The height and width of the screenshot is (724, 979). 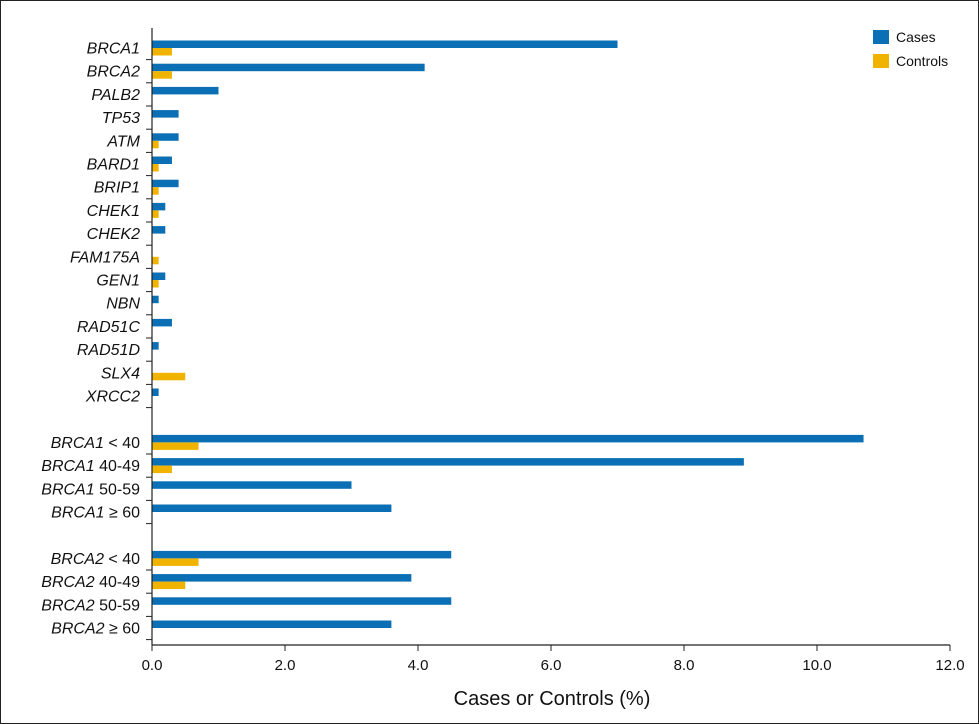 I want to click on gene-name: BRIP1, so click(x=117, y=188).